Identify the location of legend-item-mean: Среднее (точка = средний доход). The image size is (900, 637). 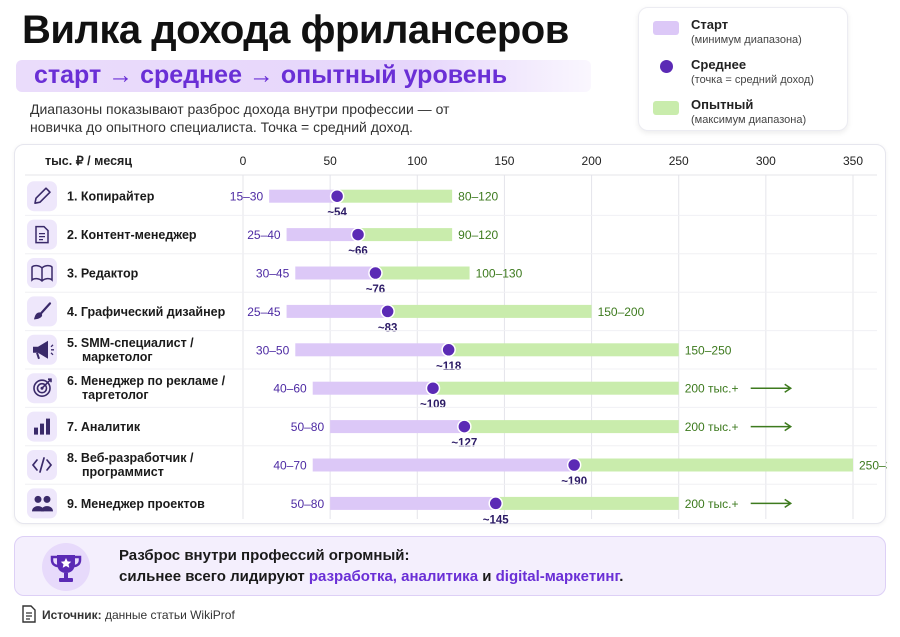
(748, 72).